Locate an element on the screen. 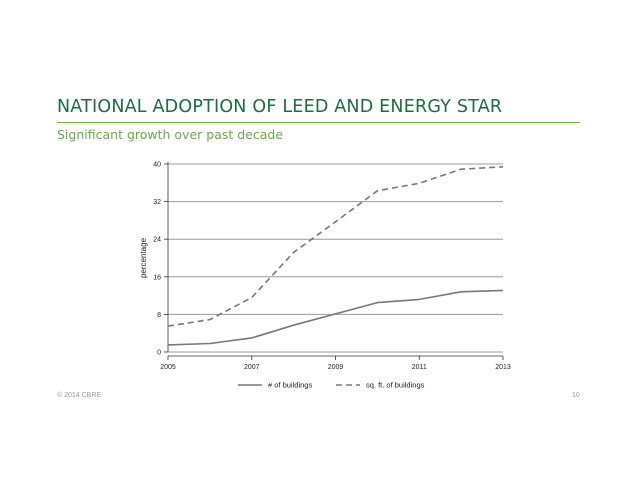 Image resolution: width=638 pixels, height=493 pixels. series-line-number-of-buildings is located at coordinates (335, 317).